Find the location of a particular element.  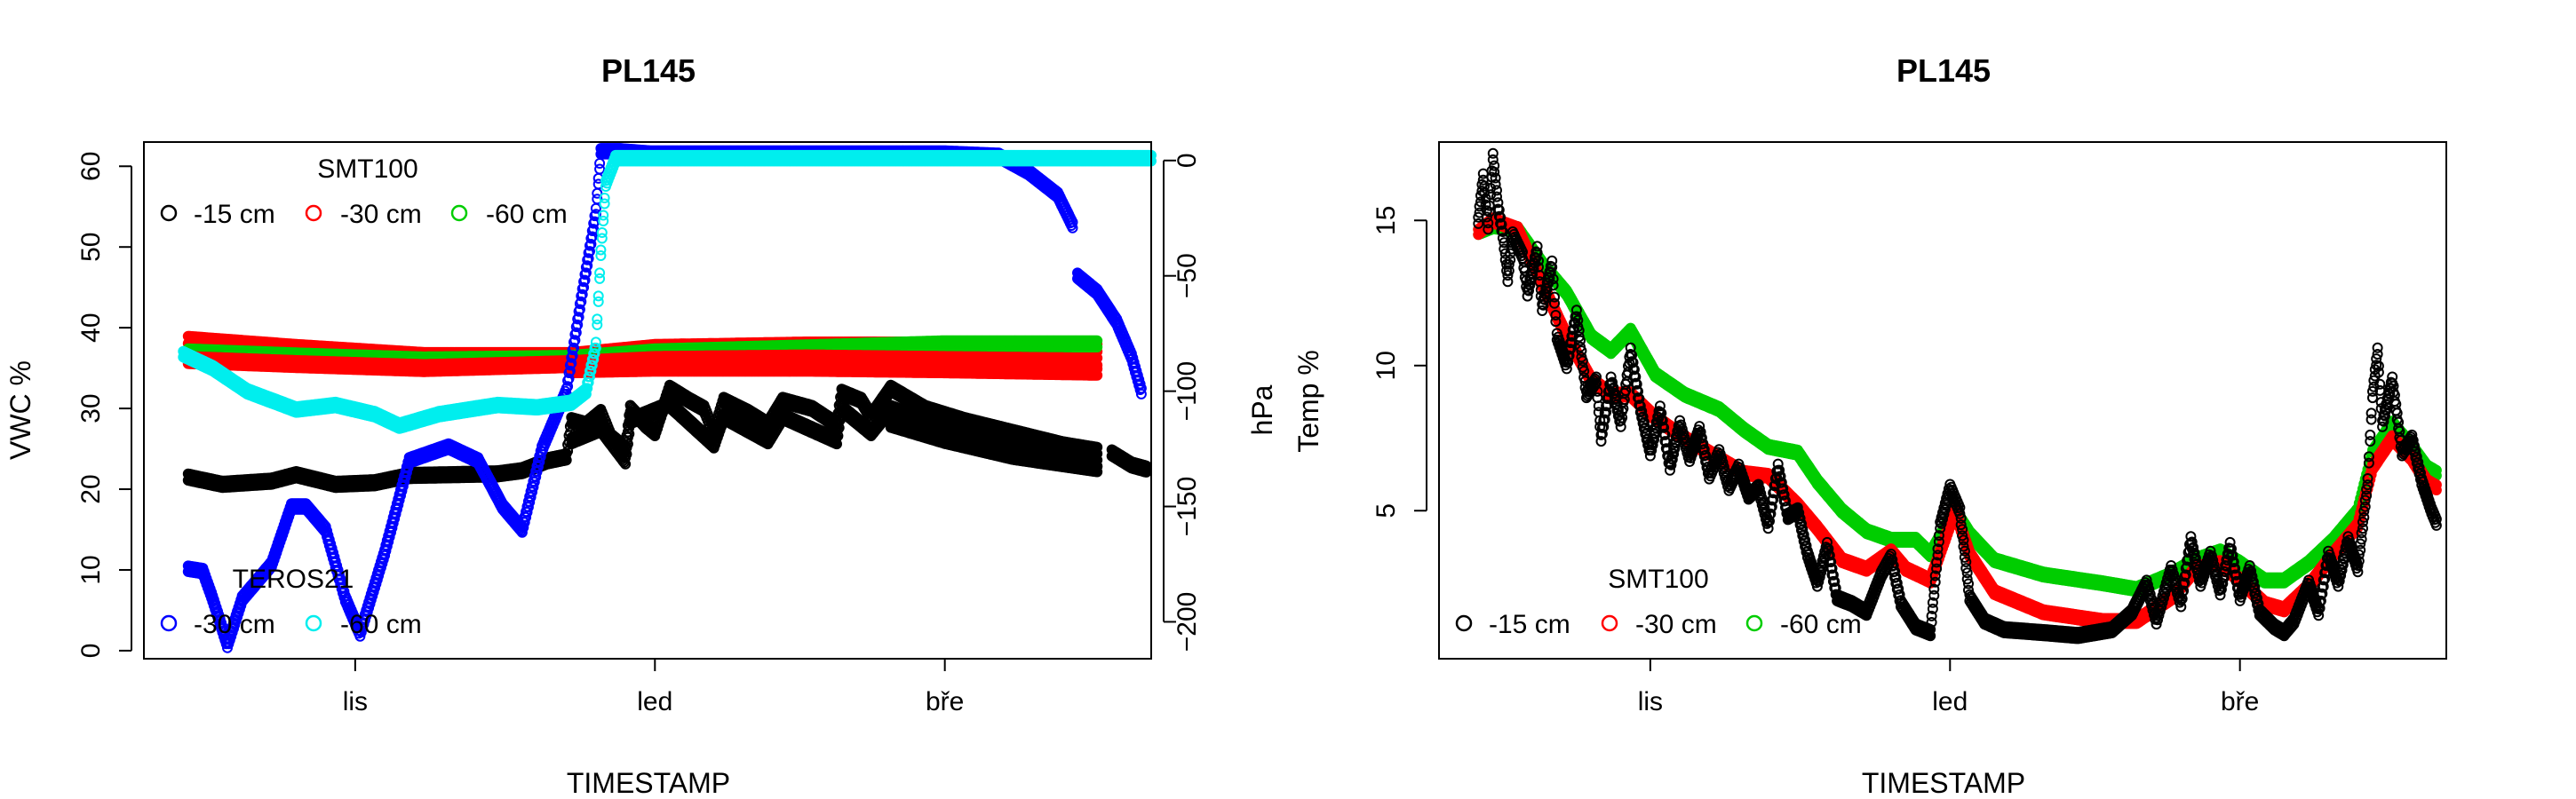

y-axis-label-vwc: VWC % is located at coordinates (20, 410).